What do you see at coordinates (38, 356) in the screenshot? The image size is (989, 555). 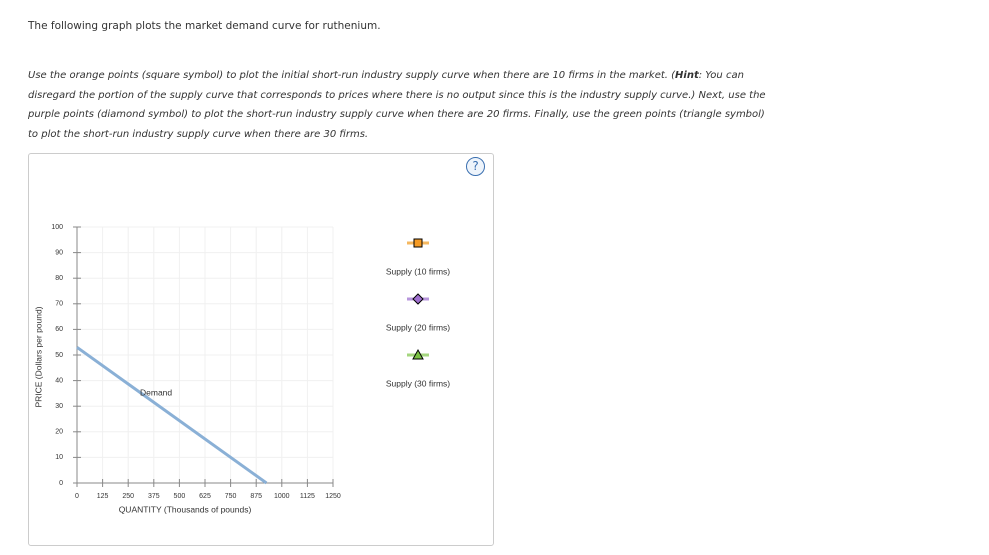 I see `y-axis-label: PRICE (Dollars per pound)` at bounding box center [38, 356].